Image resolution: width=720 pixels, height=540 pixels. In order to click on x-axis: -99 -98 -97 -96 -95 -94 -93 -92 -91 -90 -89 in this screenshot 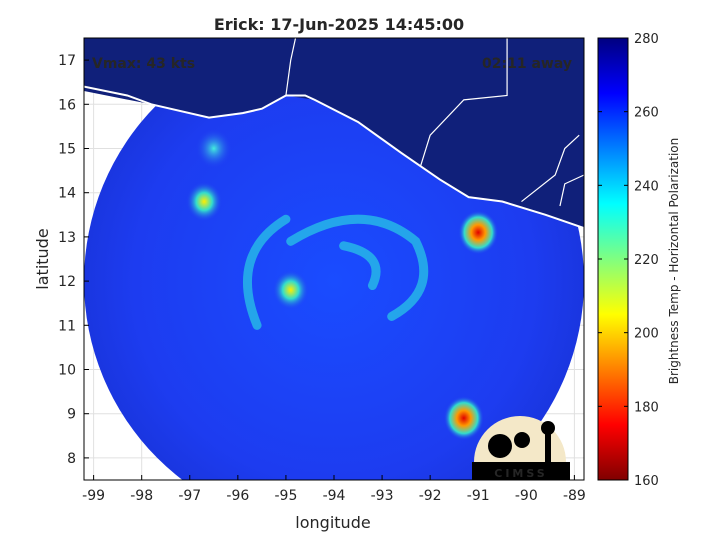, I will do `click(334, 489)`.